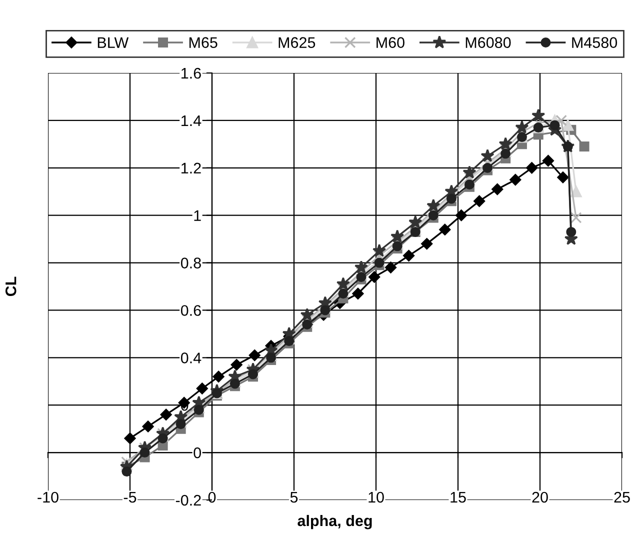 The image size is (643, 540). Describe the element at coordinates (390, 42) in the screenshot. I see `legend-label: M60` at that location.